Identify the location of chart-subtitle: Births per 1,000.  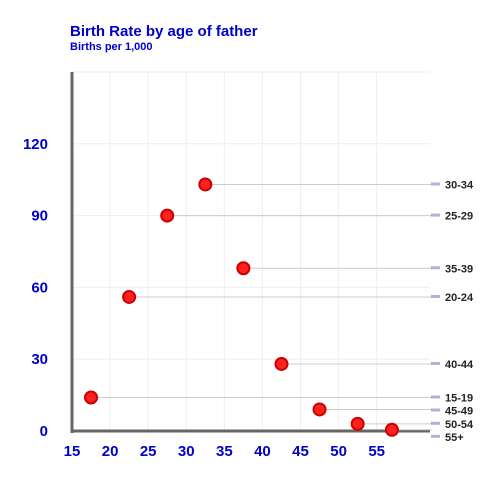
(111, 47).